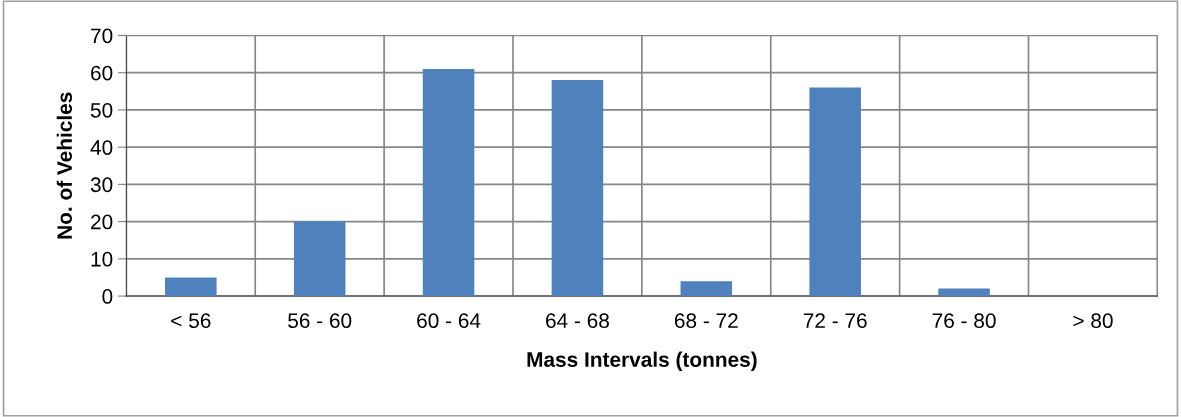 This screenshot has width=1181, height=417. Describe the element at coordinates (835, 321) in the screenshot. I see `x-tick-label: 72 - 76` at that location.